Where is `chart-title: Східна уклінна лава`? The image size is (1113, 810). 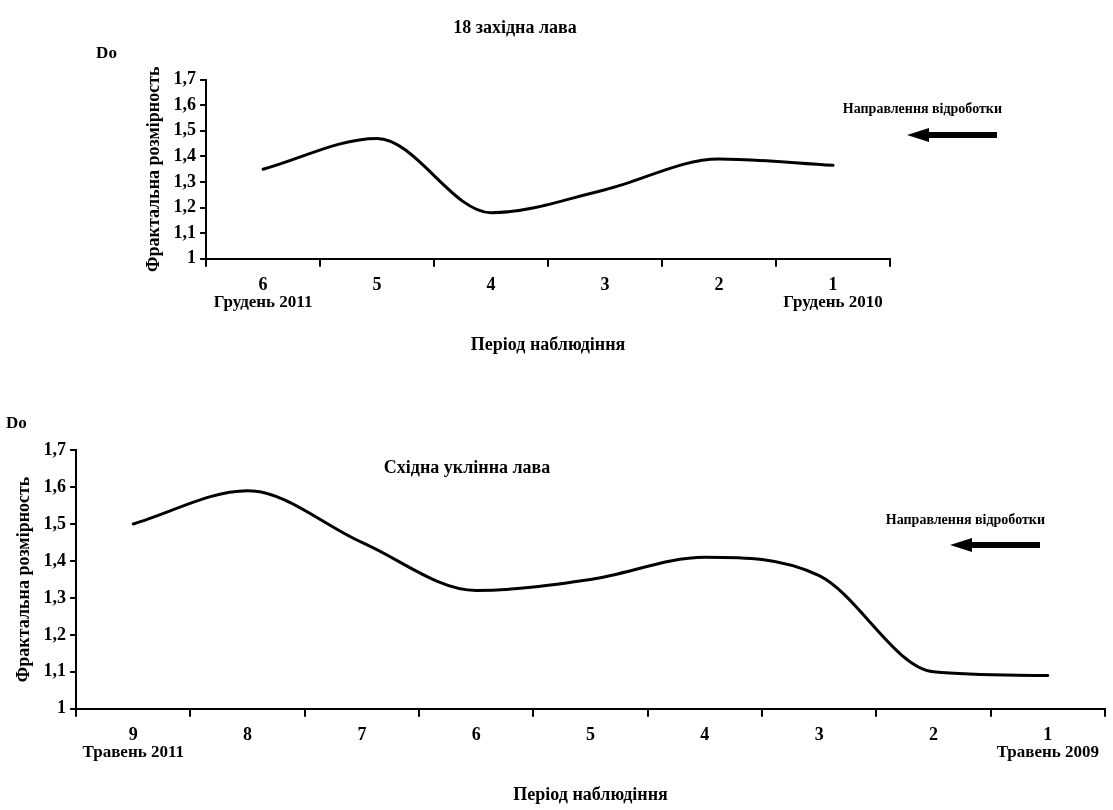
chart-title: Східна уклінна лава is located at coordinates (467, 466).